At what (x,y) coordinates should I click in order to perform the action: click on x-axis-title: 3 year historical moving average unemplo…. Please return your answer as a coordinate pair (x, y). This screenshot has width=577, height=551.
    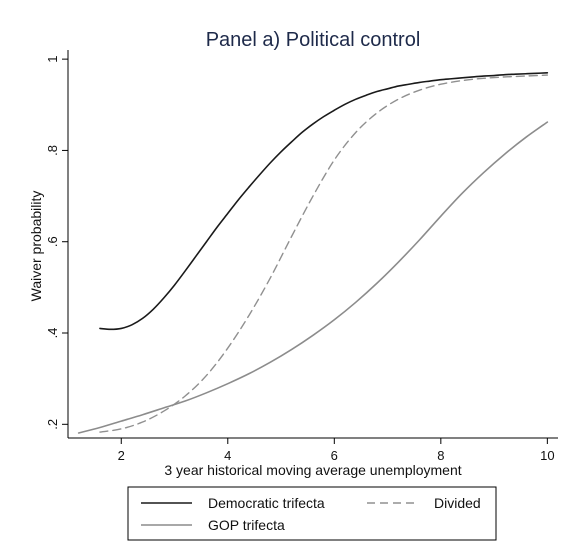
    Looking at the image, I should click on (312, 470).